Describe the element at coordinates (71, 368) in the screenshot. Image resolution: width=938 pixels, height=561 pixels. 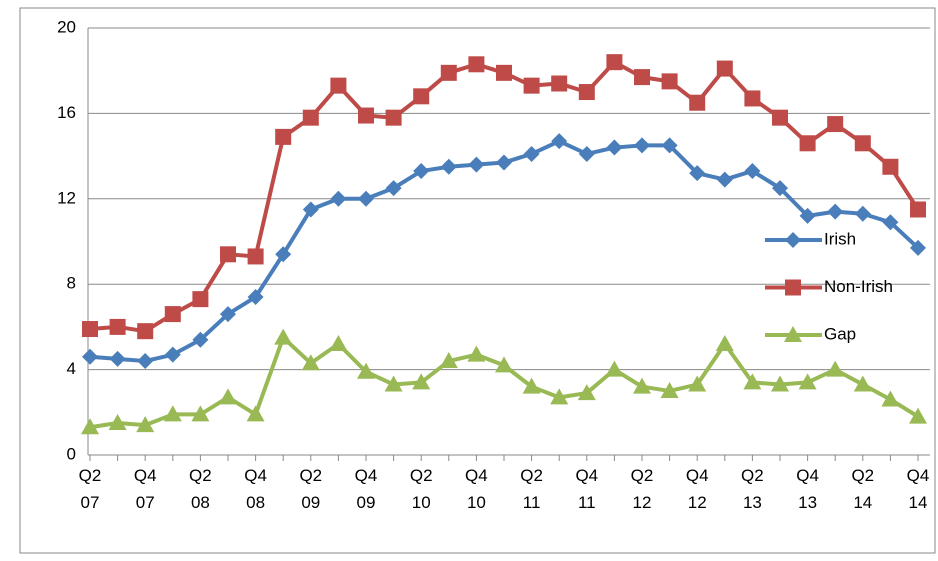
I see `y-tick-label: 4` at that location.